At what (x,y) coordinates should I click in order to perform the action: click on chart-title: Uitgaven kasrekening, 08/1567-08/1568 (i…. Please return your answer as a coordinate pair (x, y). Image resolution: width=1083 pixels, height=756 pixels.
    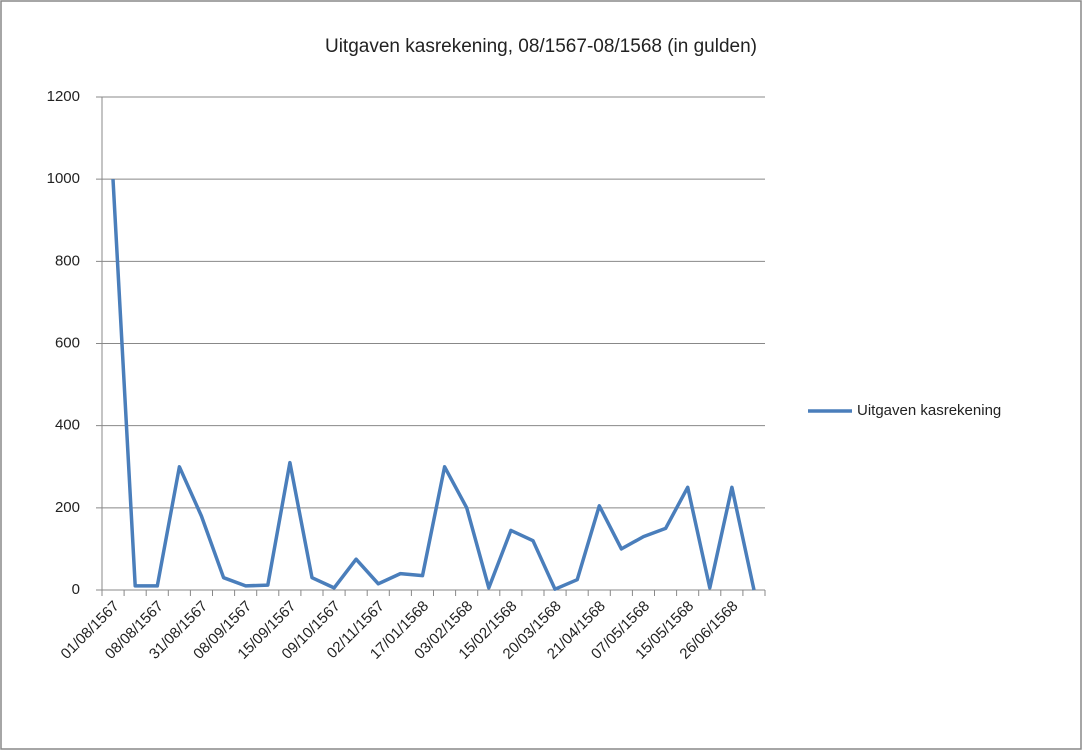
    Looking at the image, I should click on (541, 46).